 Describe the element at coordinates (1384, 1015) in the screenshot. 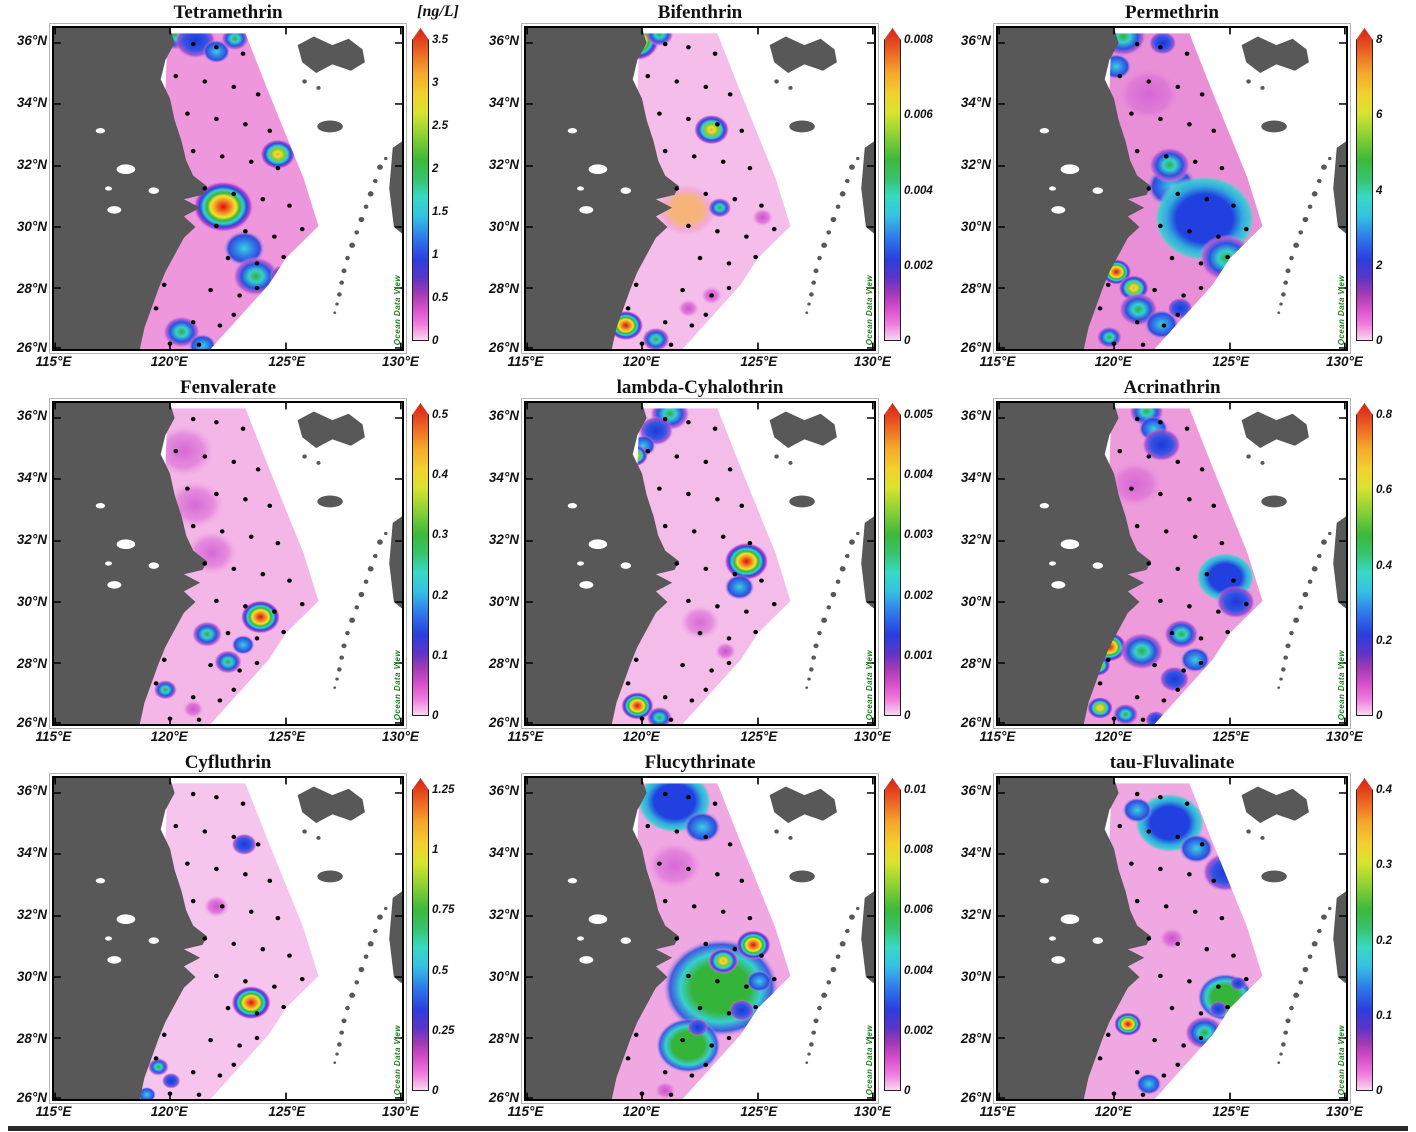

I see `colorbar-tick-label: 0.1` at that location.